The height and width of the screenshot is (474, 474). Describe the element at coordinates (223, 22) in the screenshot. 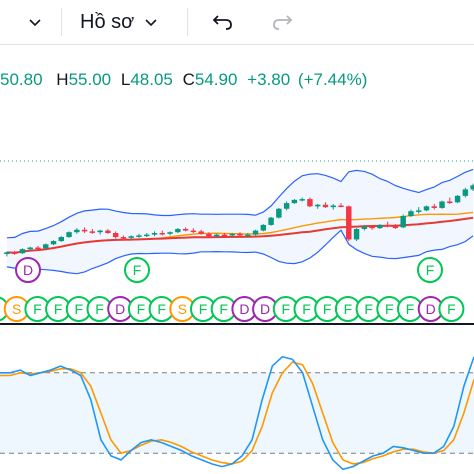

I see `undo-button` at that location.